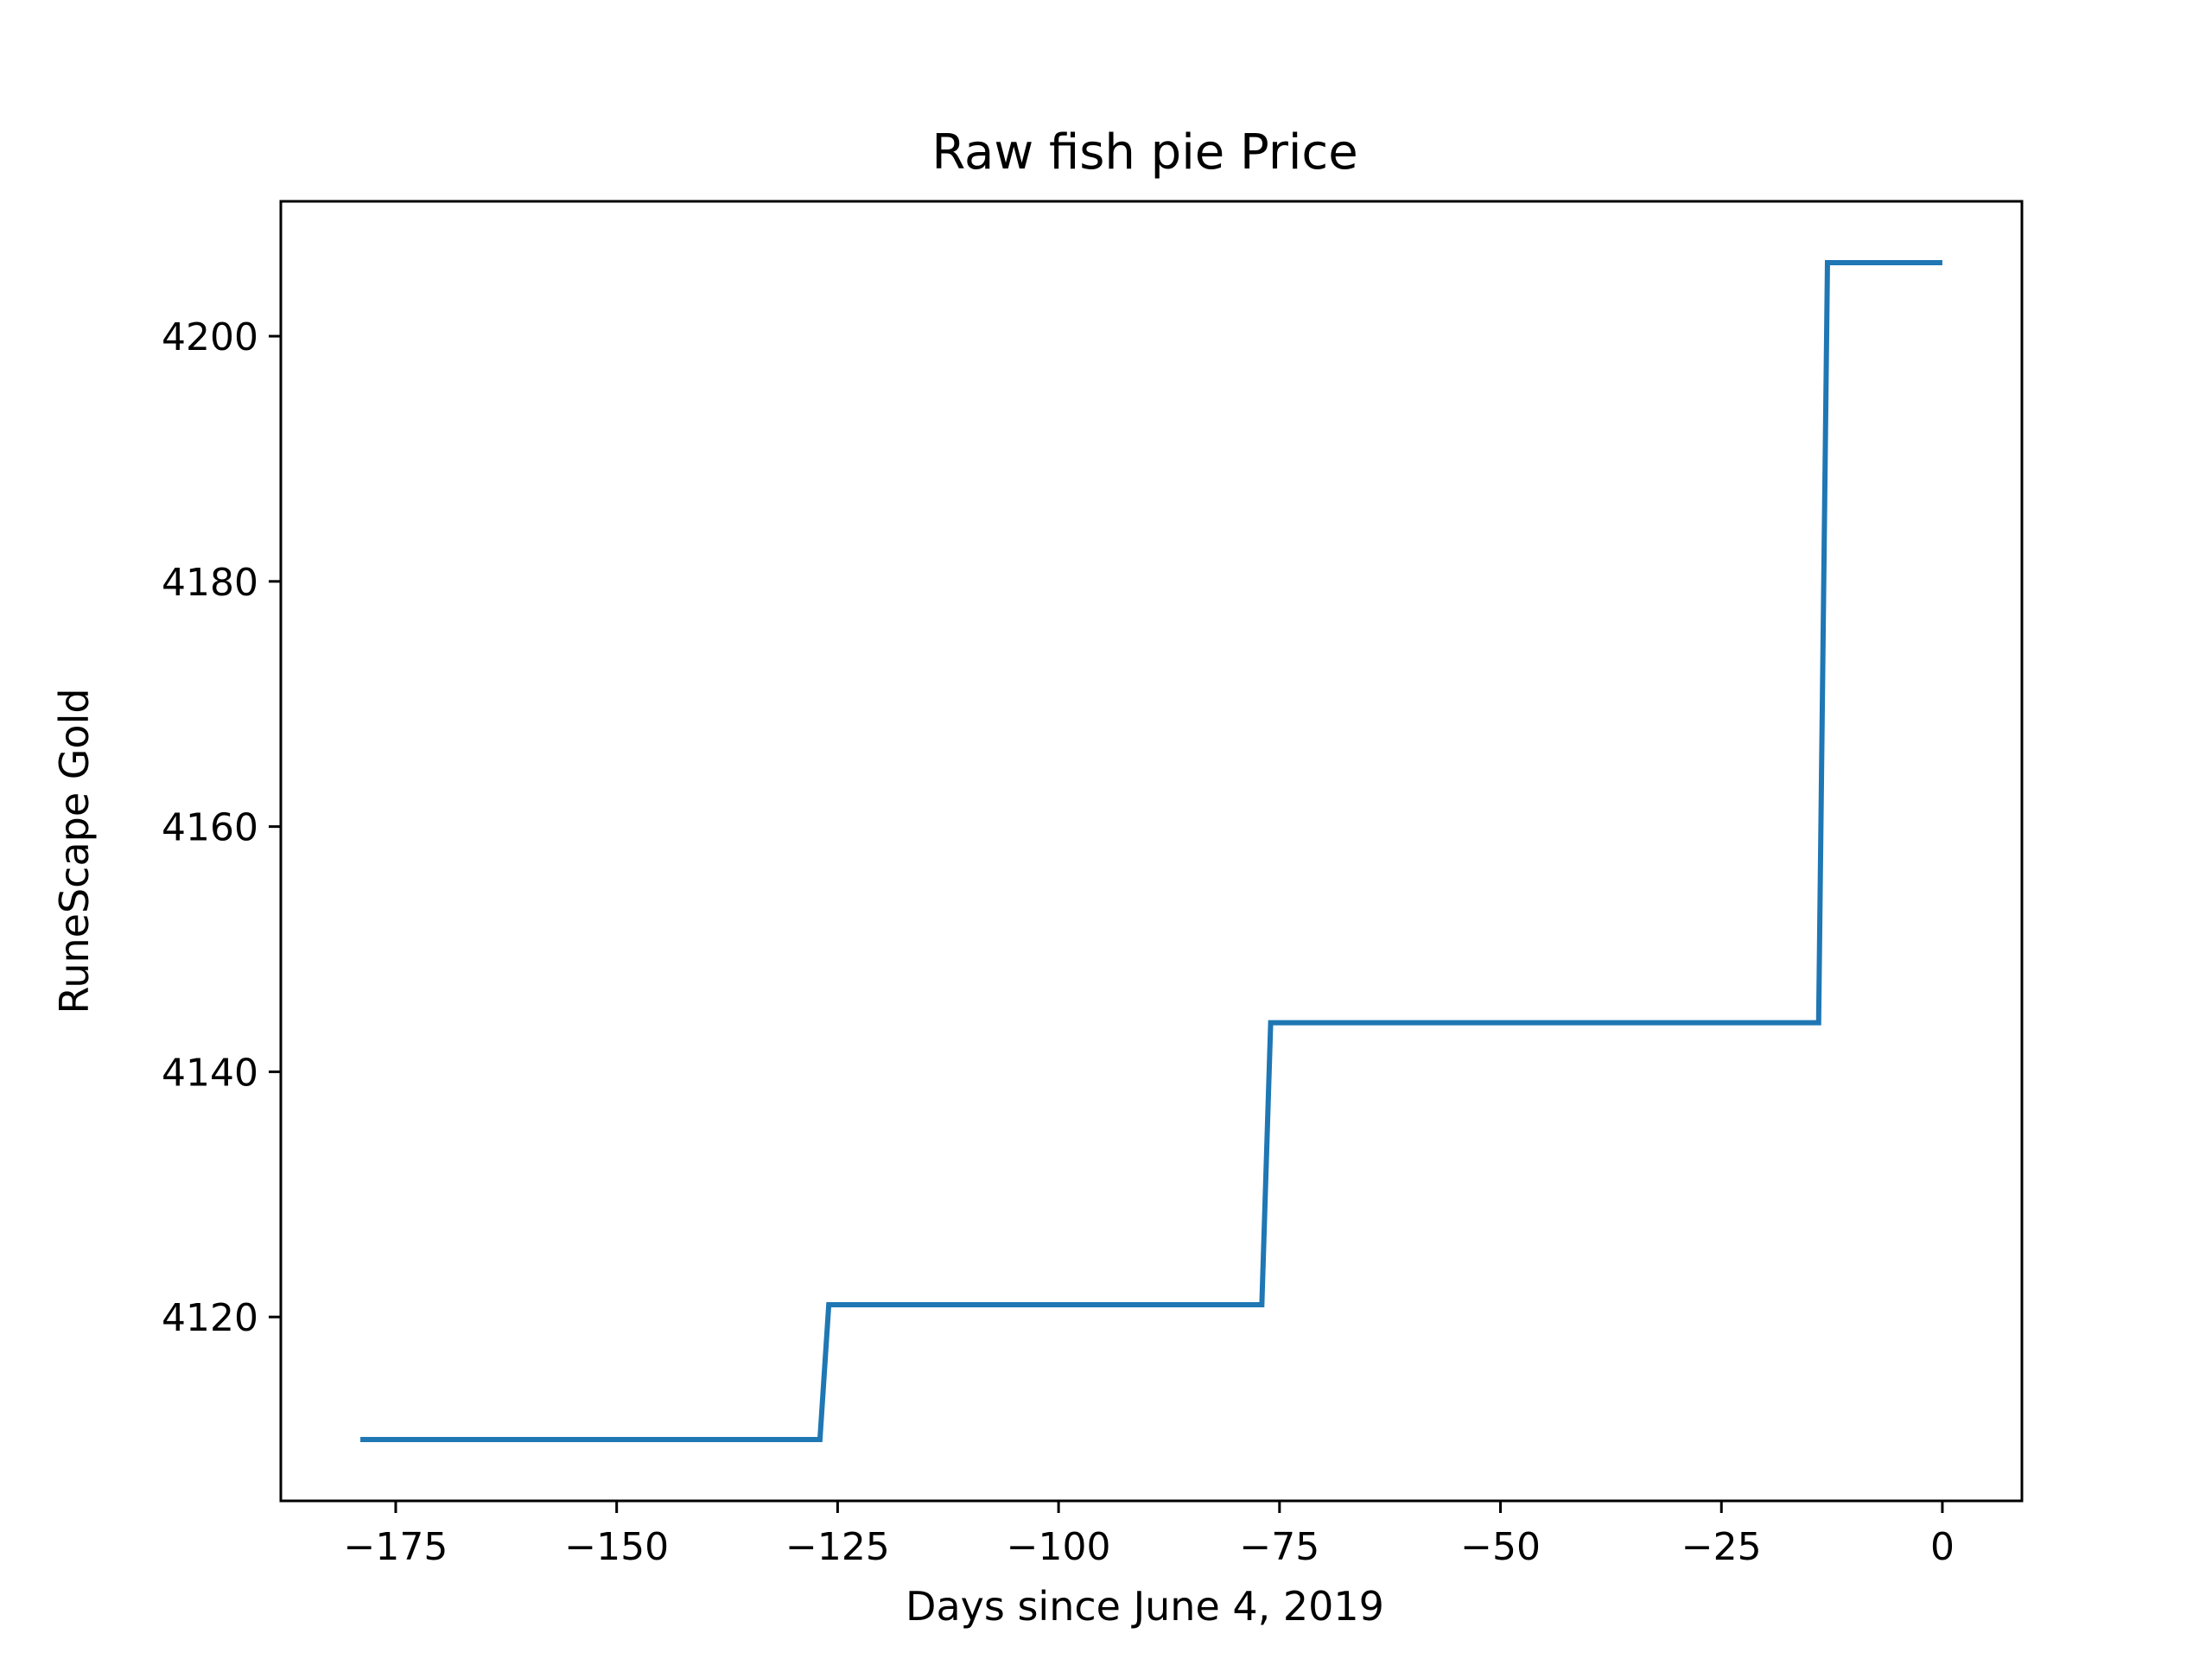 This screenshot has width=2212, height=1659. I want to click on y-tick-label: 4120, so click(210, 1318).